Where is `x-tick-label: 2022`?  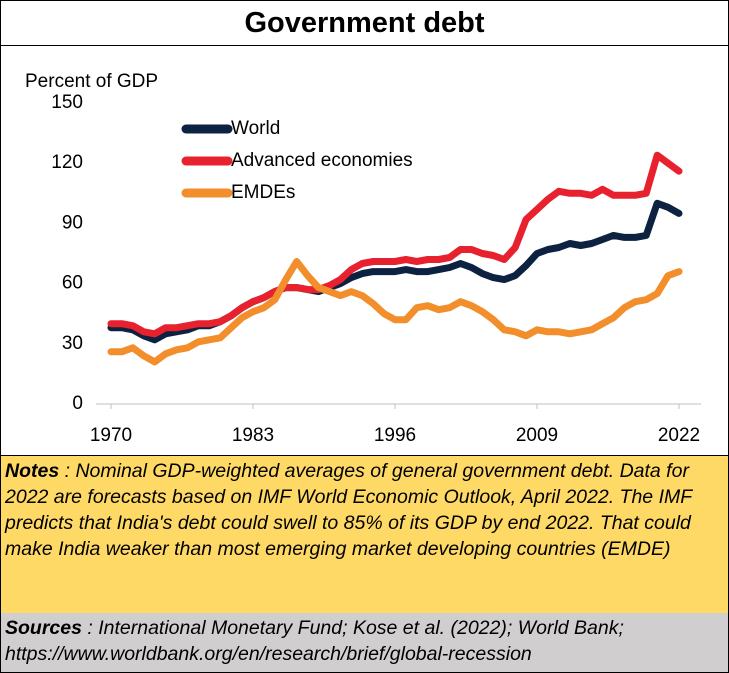
x-tick-label: 2022 is located at coordinates (679, 435).